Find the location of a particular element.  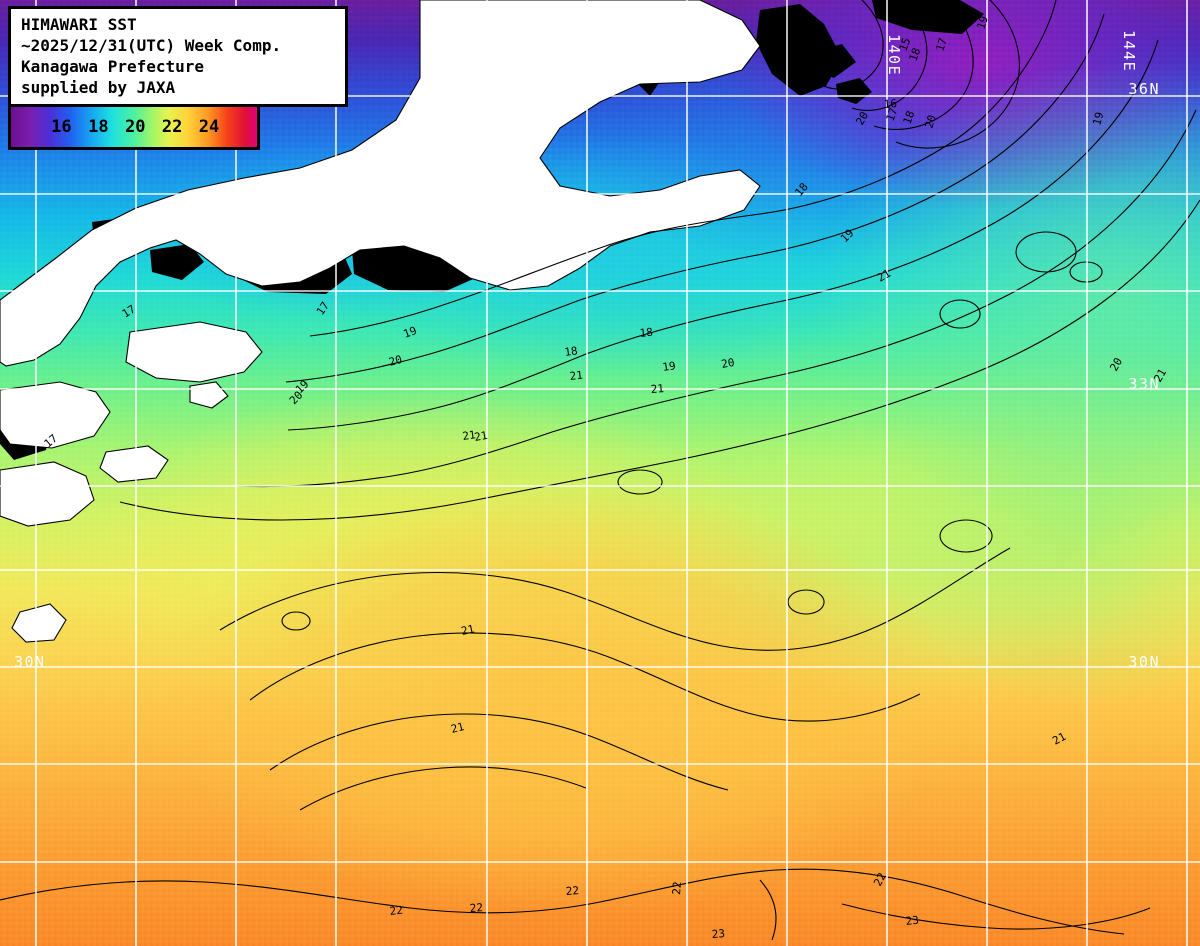

colorbar-tick-24: 24 is located at coordinates (209, 127).